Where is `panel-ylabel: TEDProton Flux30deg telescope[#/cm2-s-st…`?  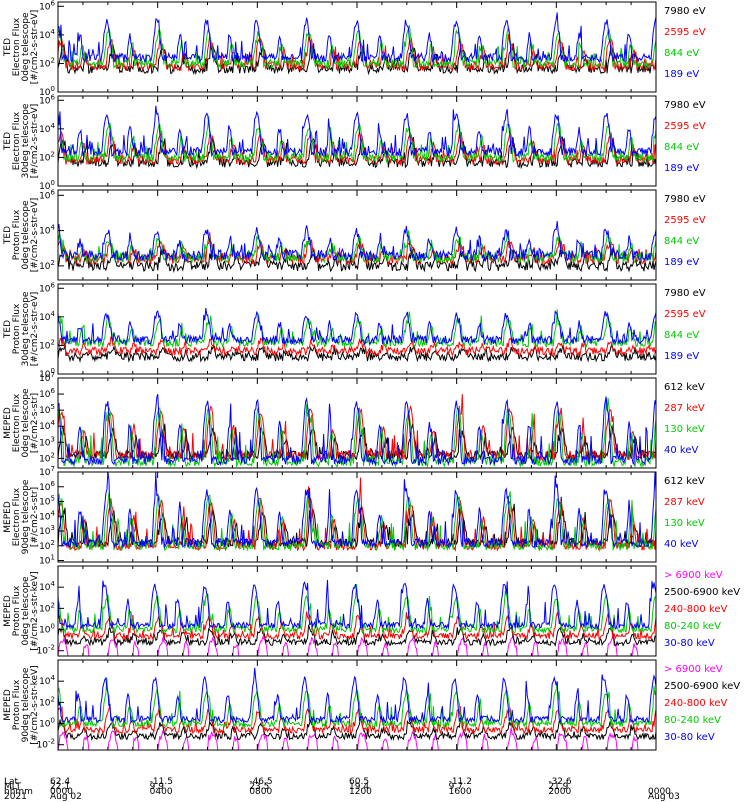
panel-ylabel: TEDProton Flux30deg telescope[#/cm2-s-st… is located at coordinates (21, 328).